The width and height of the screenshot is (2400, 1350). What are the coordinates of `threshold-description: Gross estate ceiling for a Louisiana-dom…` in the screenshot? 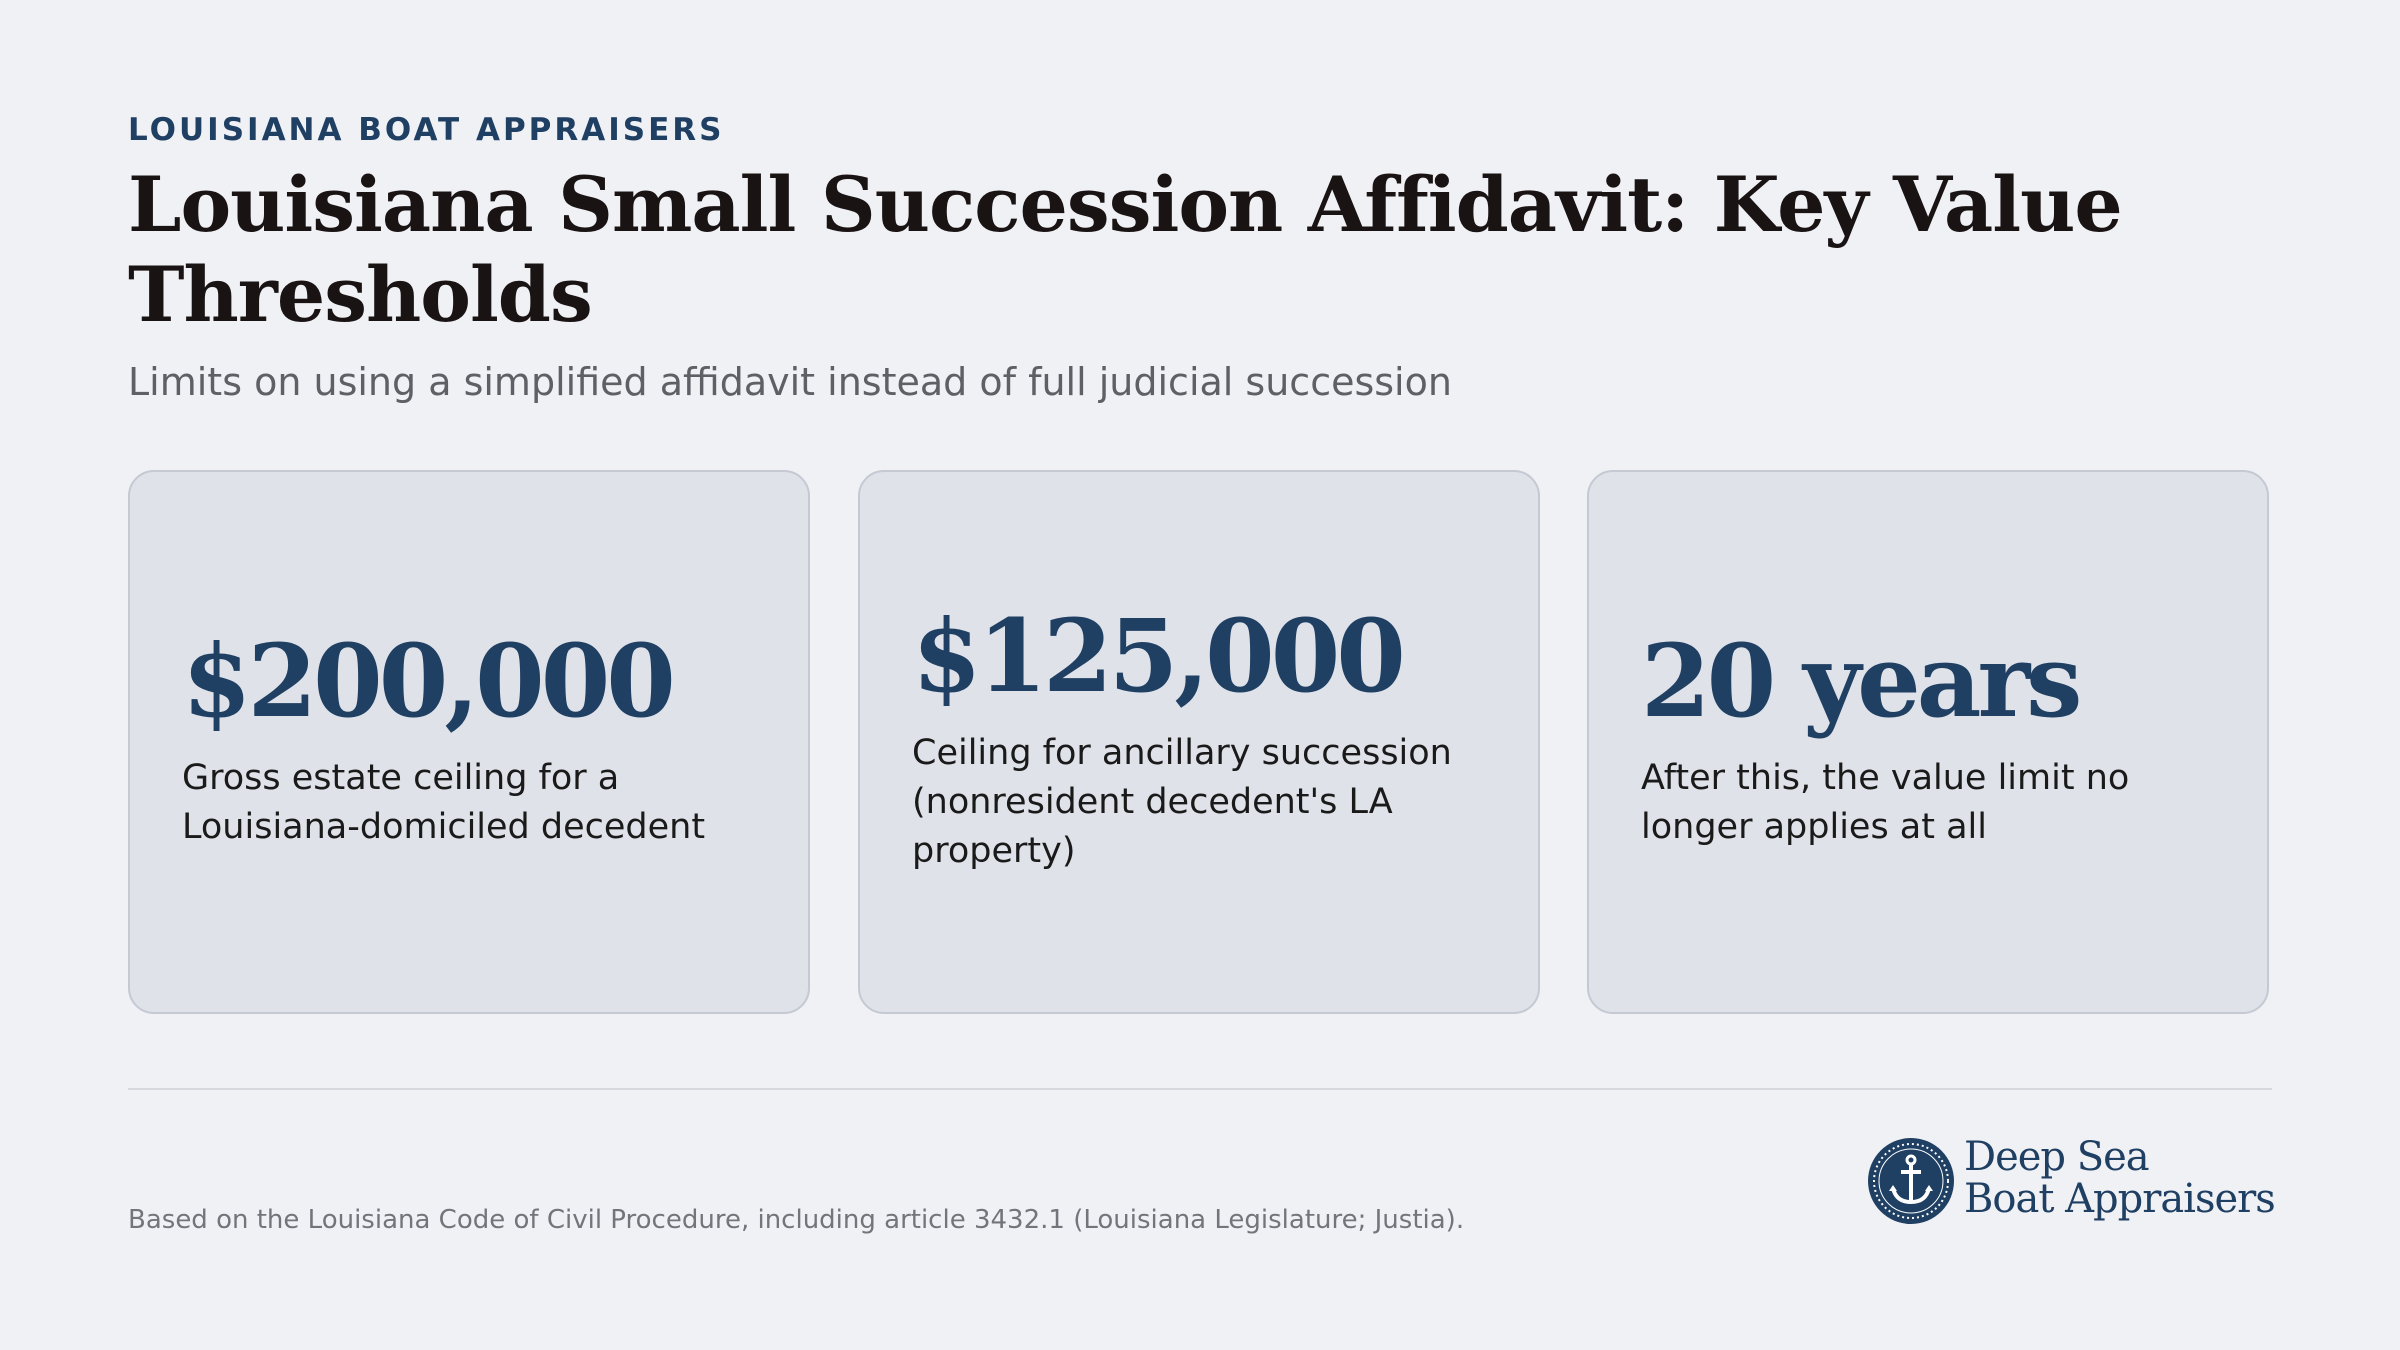 It's located at (444, 802).